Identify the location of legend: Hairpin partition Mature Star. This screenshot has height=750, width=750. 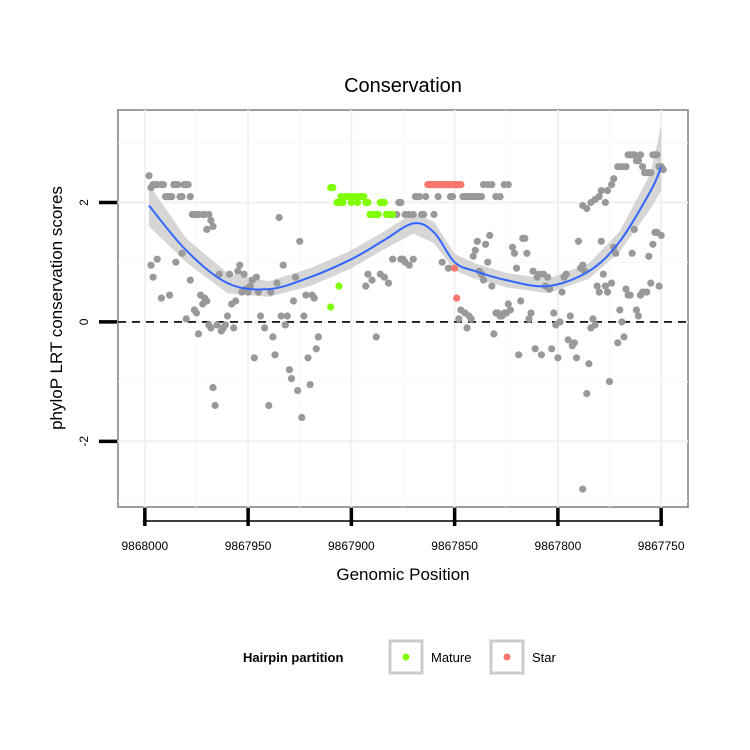
(400, 657).